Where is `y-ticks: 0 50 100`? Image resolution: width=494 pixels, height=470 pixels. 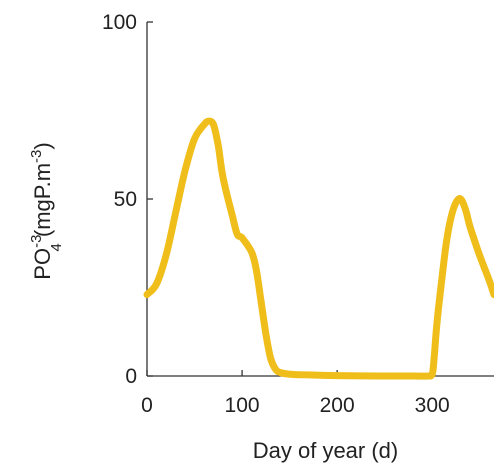
y-ticks: 0 50 100 is located at coordinates (127, 199).